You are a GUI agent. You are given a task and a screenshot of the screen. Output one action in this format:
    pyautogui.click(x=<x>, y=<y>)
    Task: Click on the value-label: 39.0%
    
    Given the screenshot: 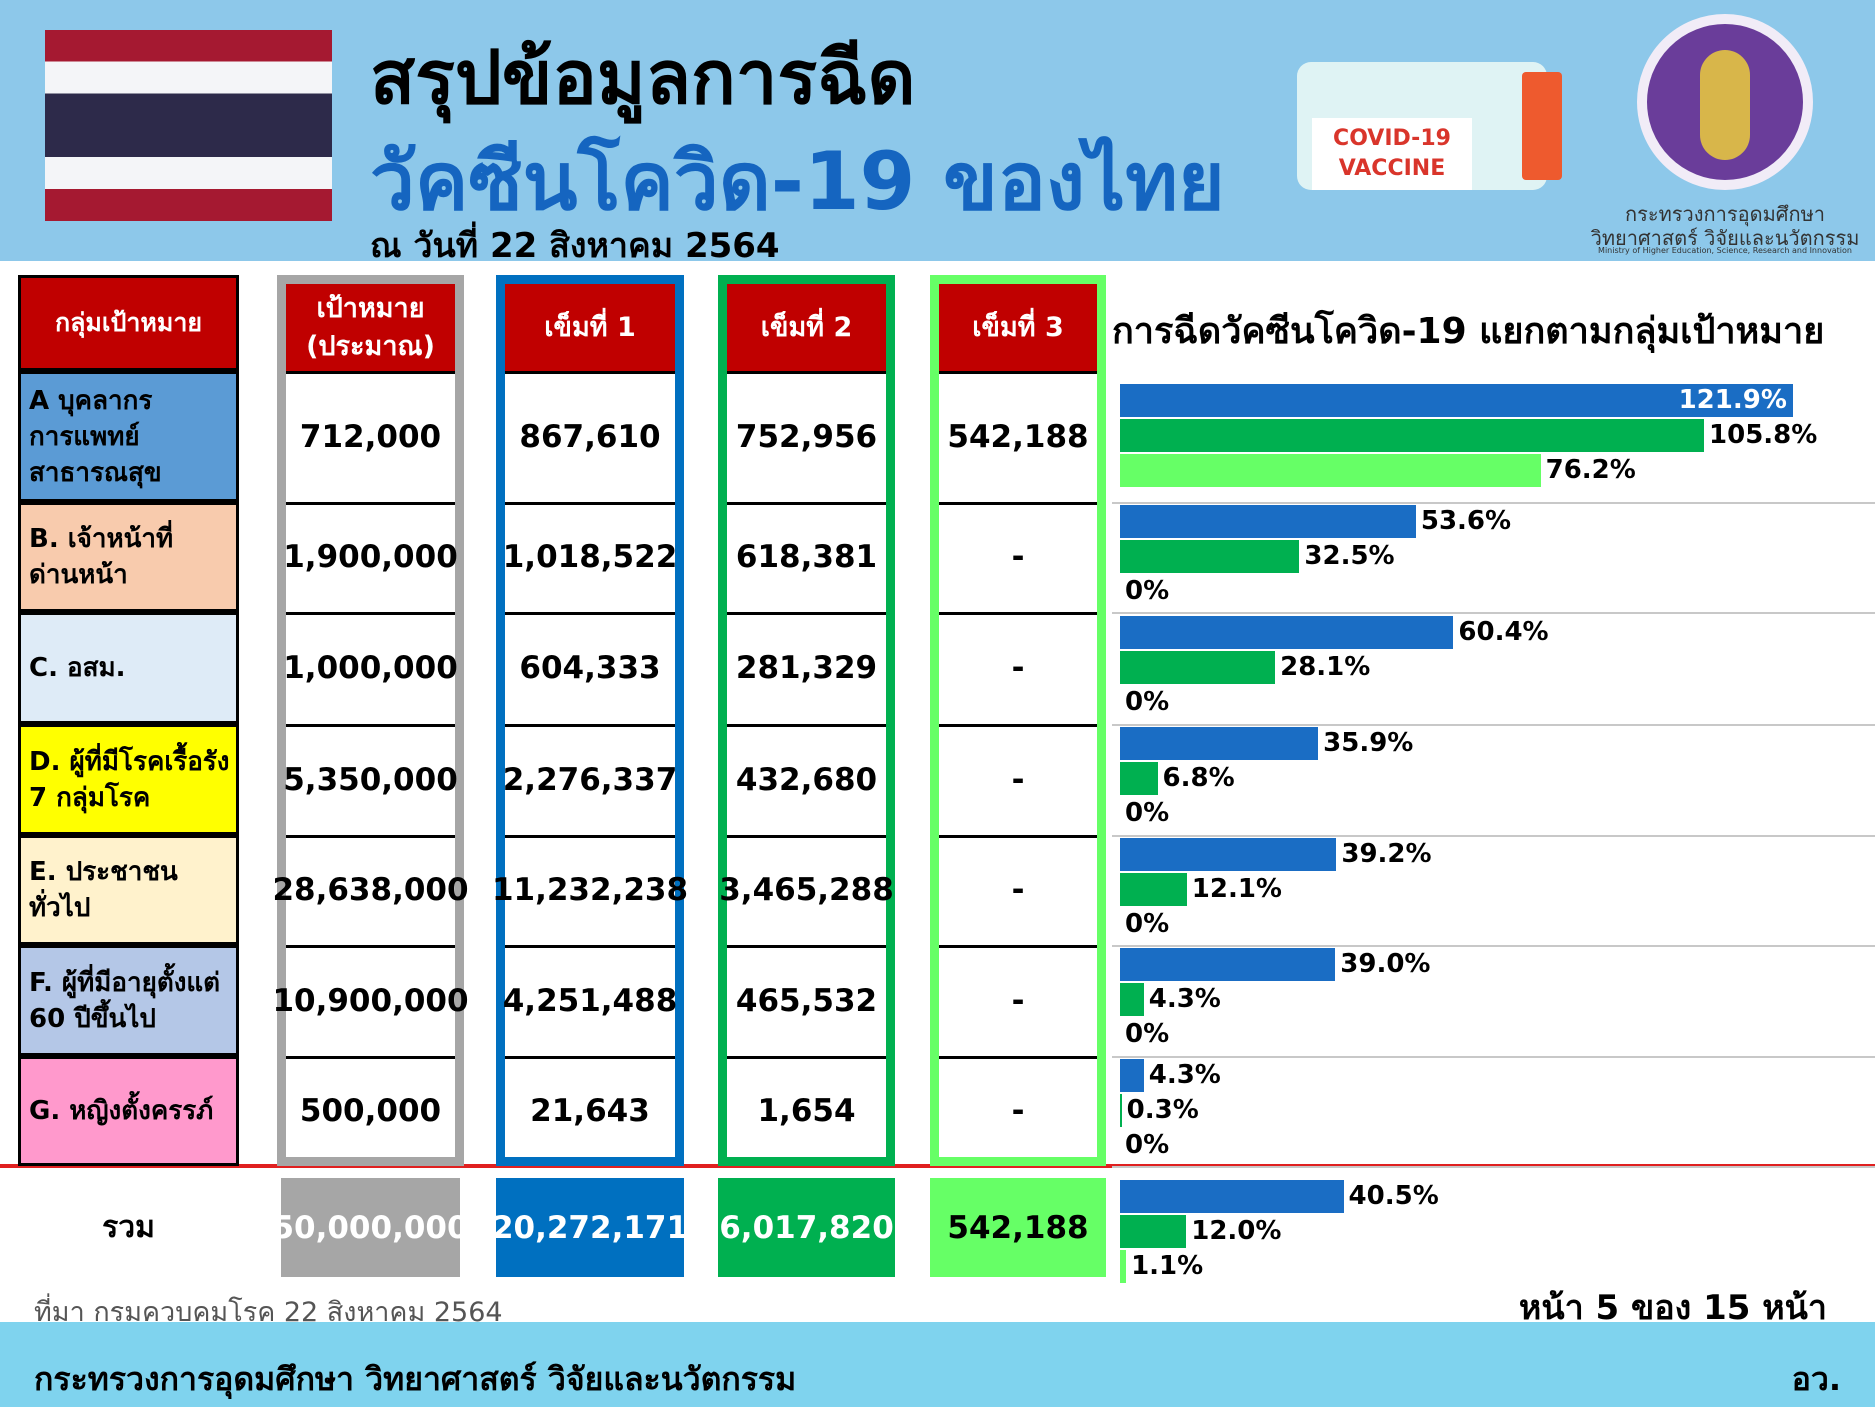 What is the action you would take?
    pyautogui.click(x=1385, y=964)
    